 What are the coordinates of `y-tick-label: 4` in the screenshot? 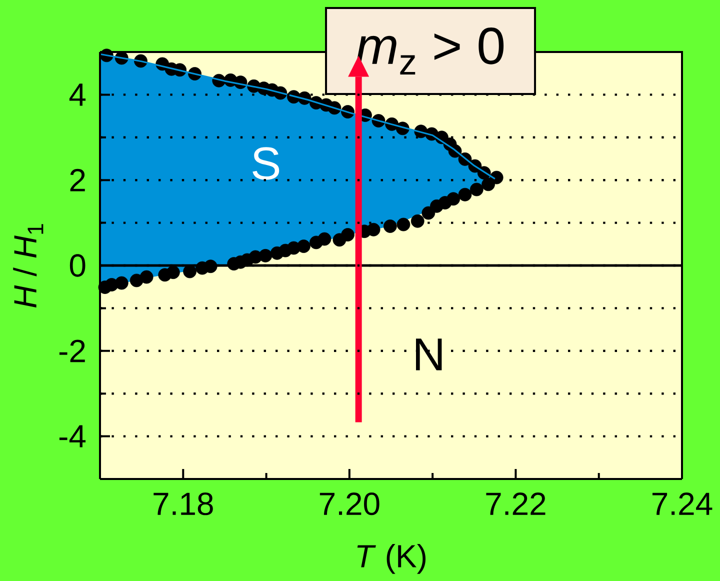 It's located at (77, 95).